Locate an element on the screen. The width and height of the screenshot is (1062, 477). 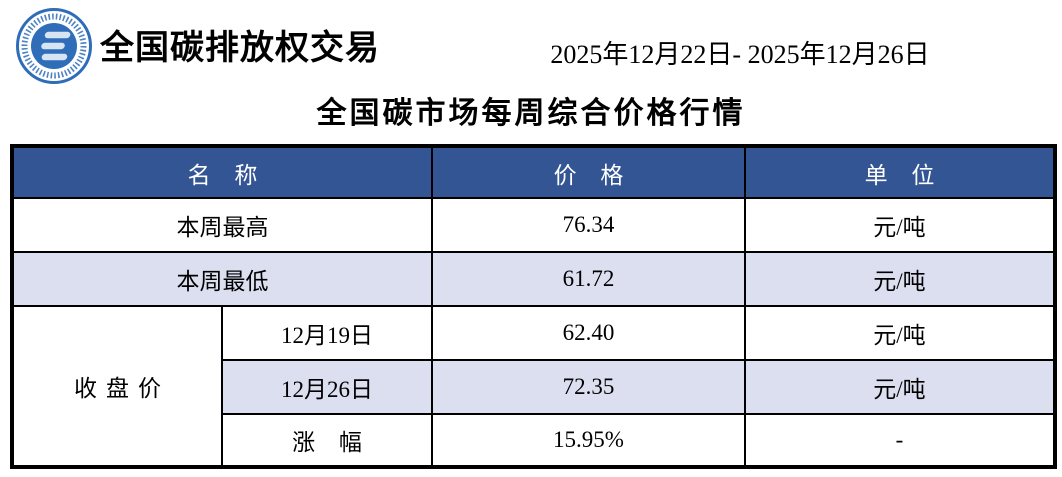
table-header-row: 名 称 价 格 单 位 is located at coordinates (533, 172).